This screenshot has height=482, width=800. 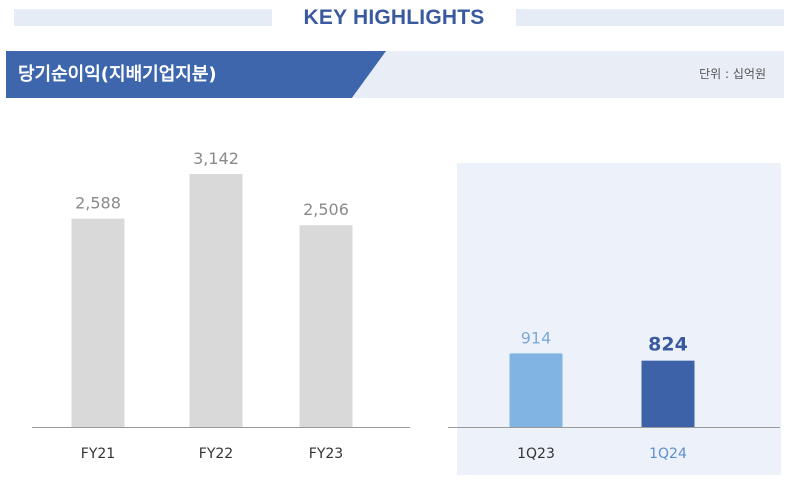 What do you see at coordinates (668, 454) in the screenshot?
I see `quarter-tick-label-1q24: 1Q24` at bounding box center [668, 454].